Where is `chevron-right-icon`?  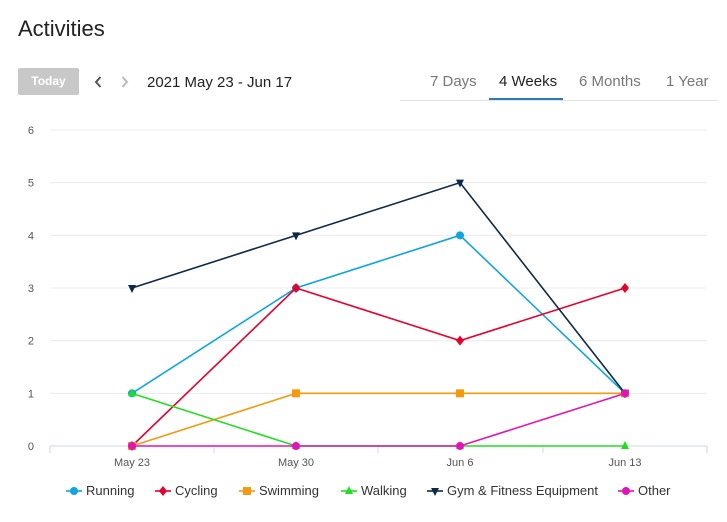 chevron-right-icon is located at coordinates (125, 82).